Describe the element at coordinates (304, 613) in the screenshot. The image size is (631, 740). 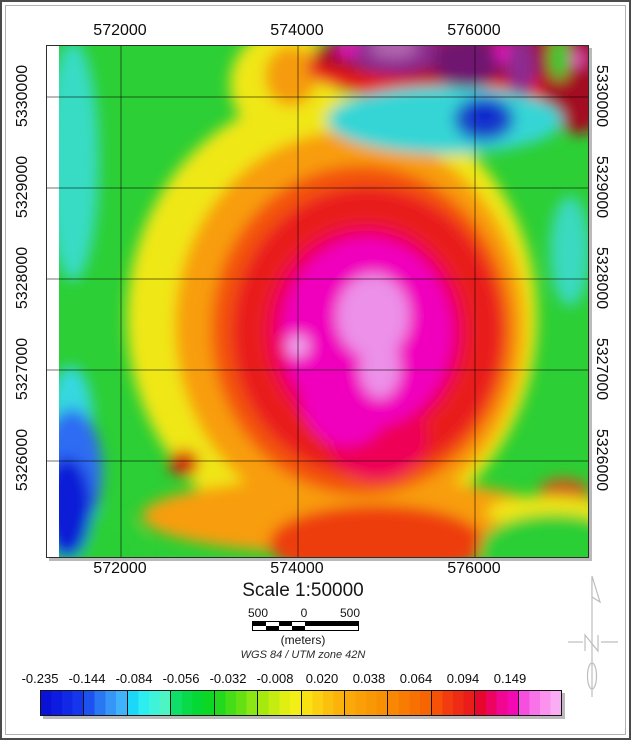
I see `scalebar-number: 0` at that location.